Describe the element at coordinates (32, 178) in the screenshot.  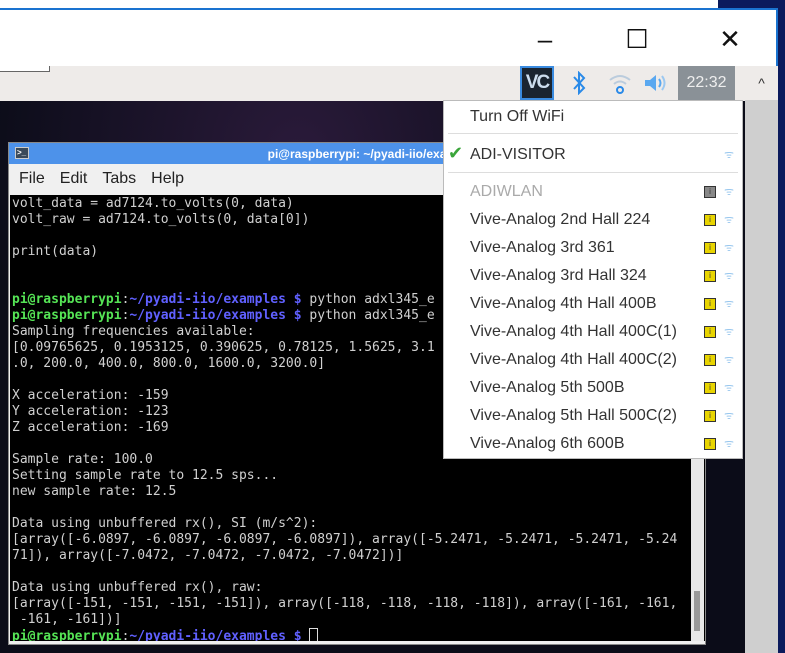
I see `menu-file: File` at that location.